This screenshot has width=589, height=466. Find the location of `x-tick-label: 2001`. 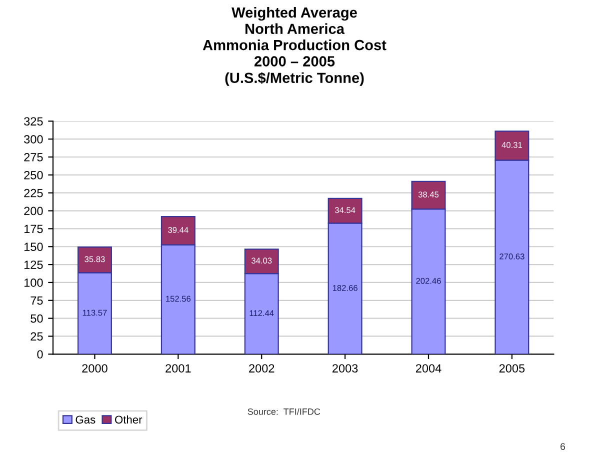

x-tick-label: 2001 is located at coordinates (178, 368).